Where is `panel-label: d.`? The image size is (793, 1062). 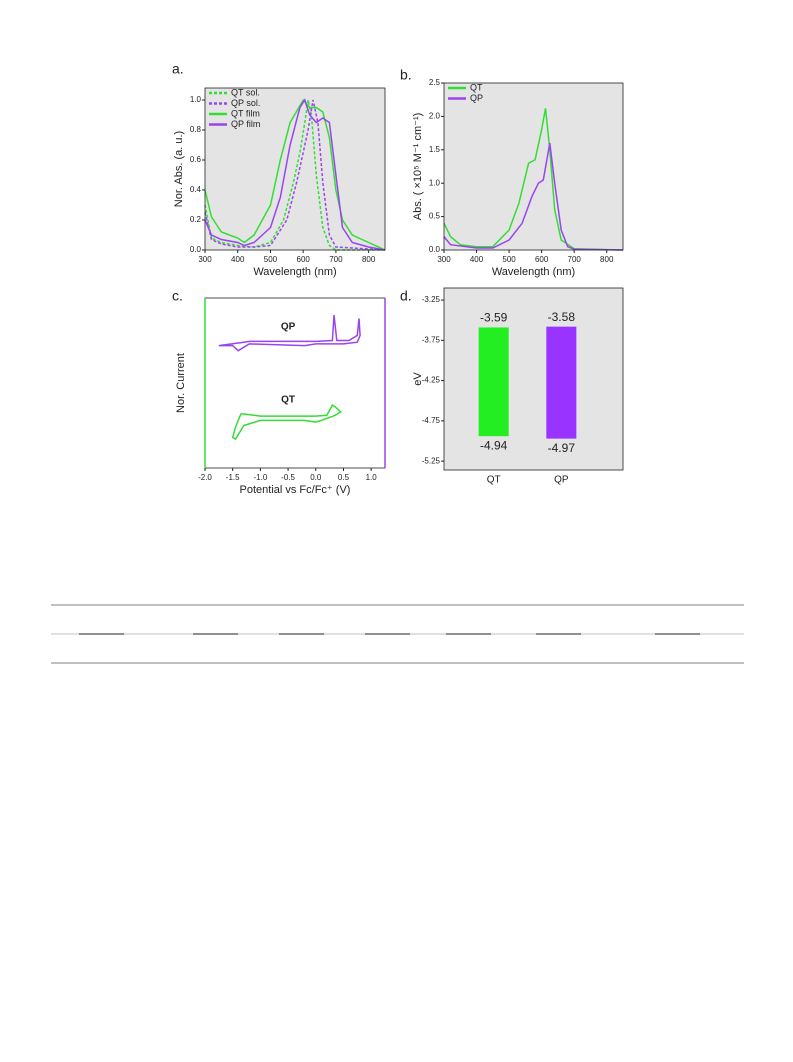 panel-label: d. is located at coordinates (406, 296).